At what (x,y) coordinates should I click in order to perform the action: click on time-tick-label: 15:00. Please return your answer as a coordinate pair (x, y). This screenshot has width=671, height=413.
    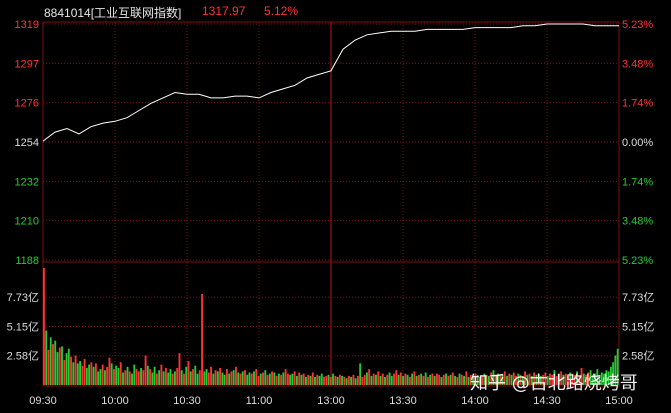
    Looking at the image, I should click on (619, 401).